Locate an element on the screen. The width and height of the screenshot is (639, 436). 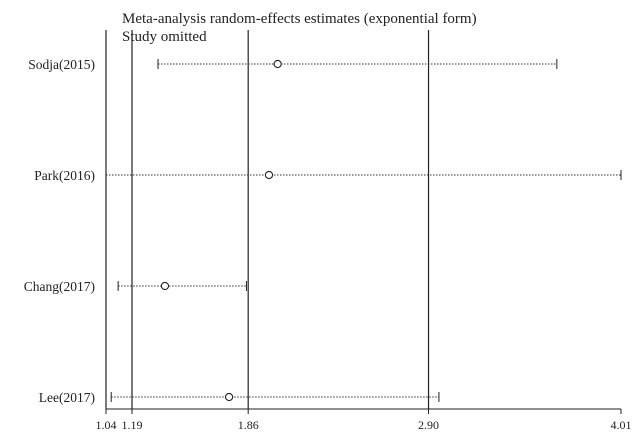
x-tick-label: 1.04 is located at coordinates (106, 425).